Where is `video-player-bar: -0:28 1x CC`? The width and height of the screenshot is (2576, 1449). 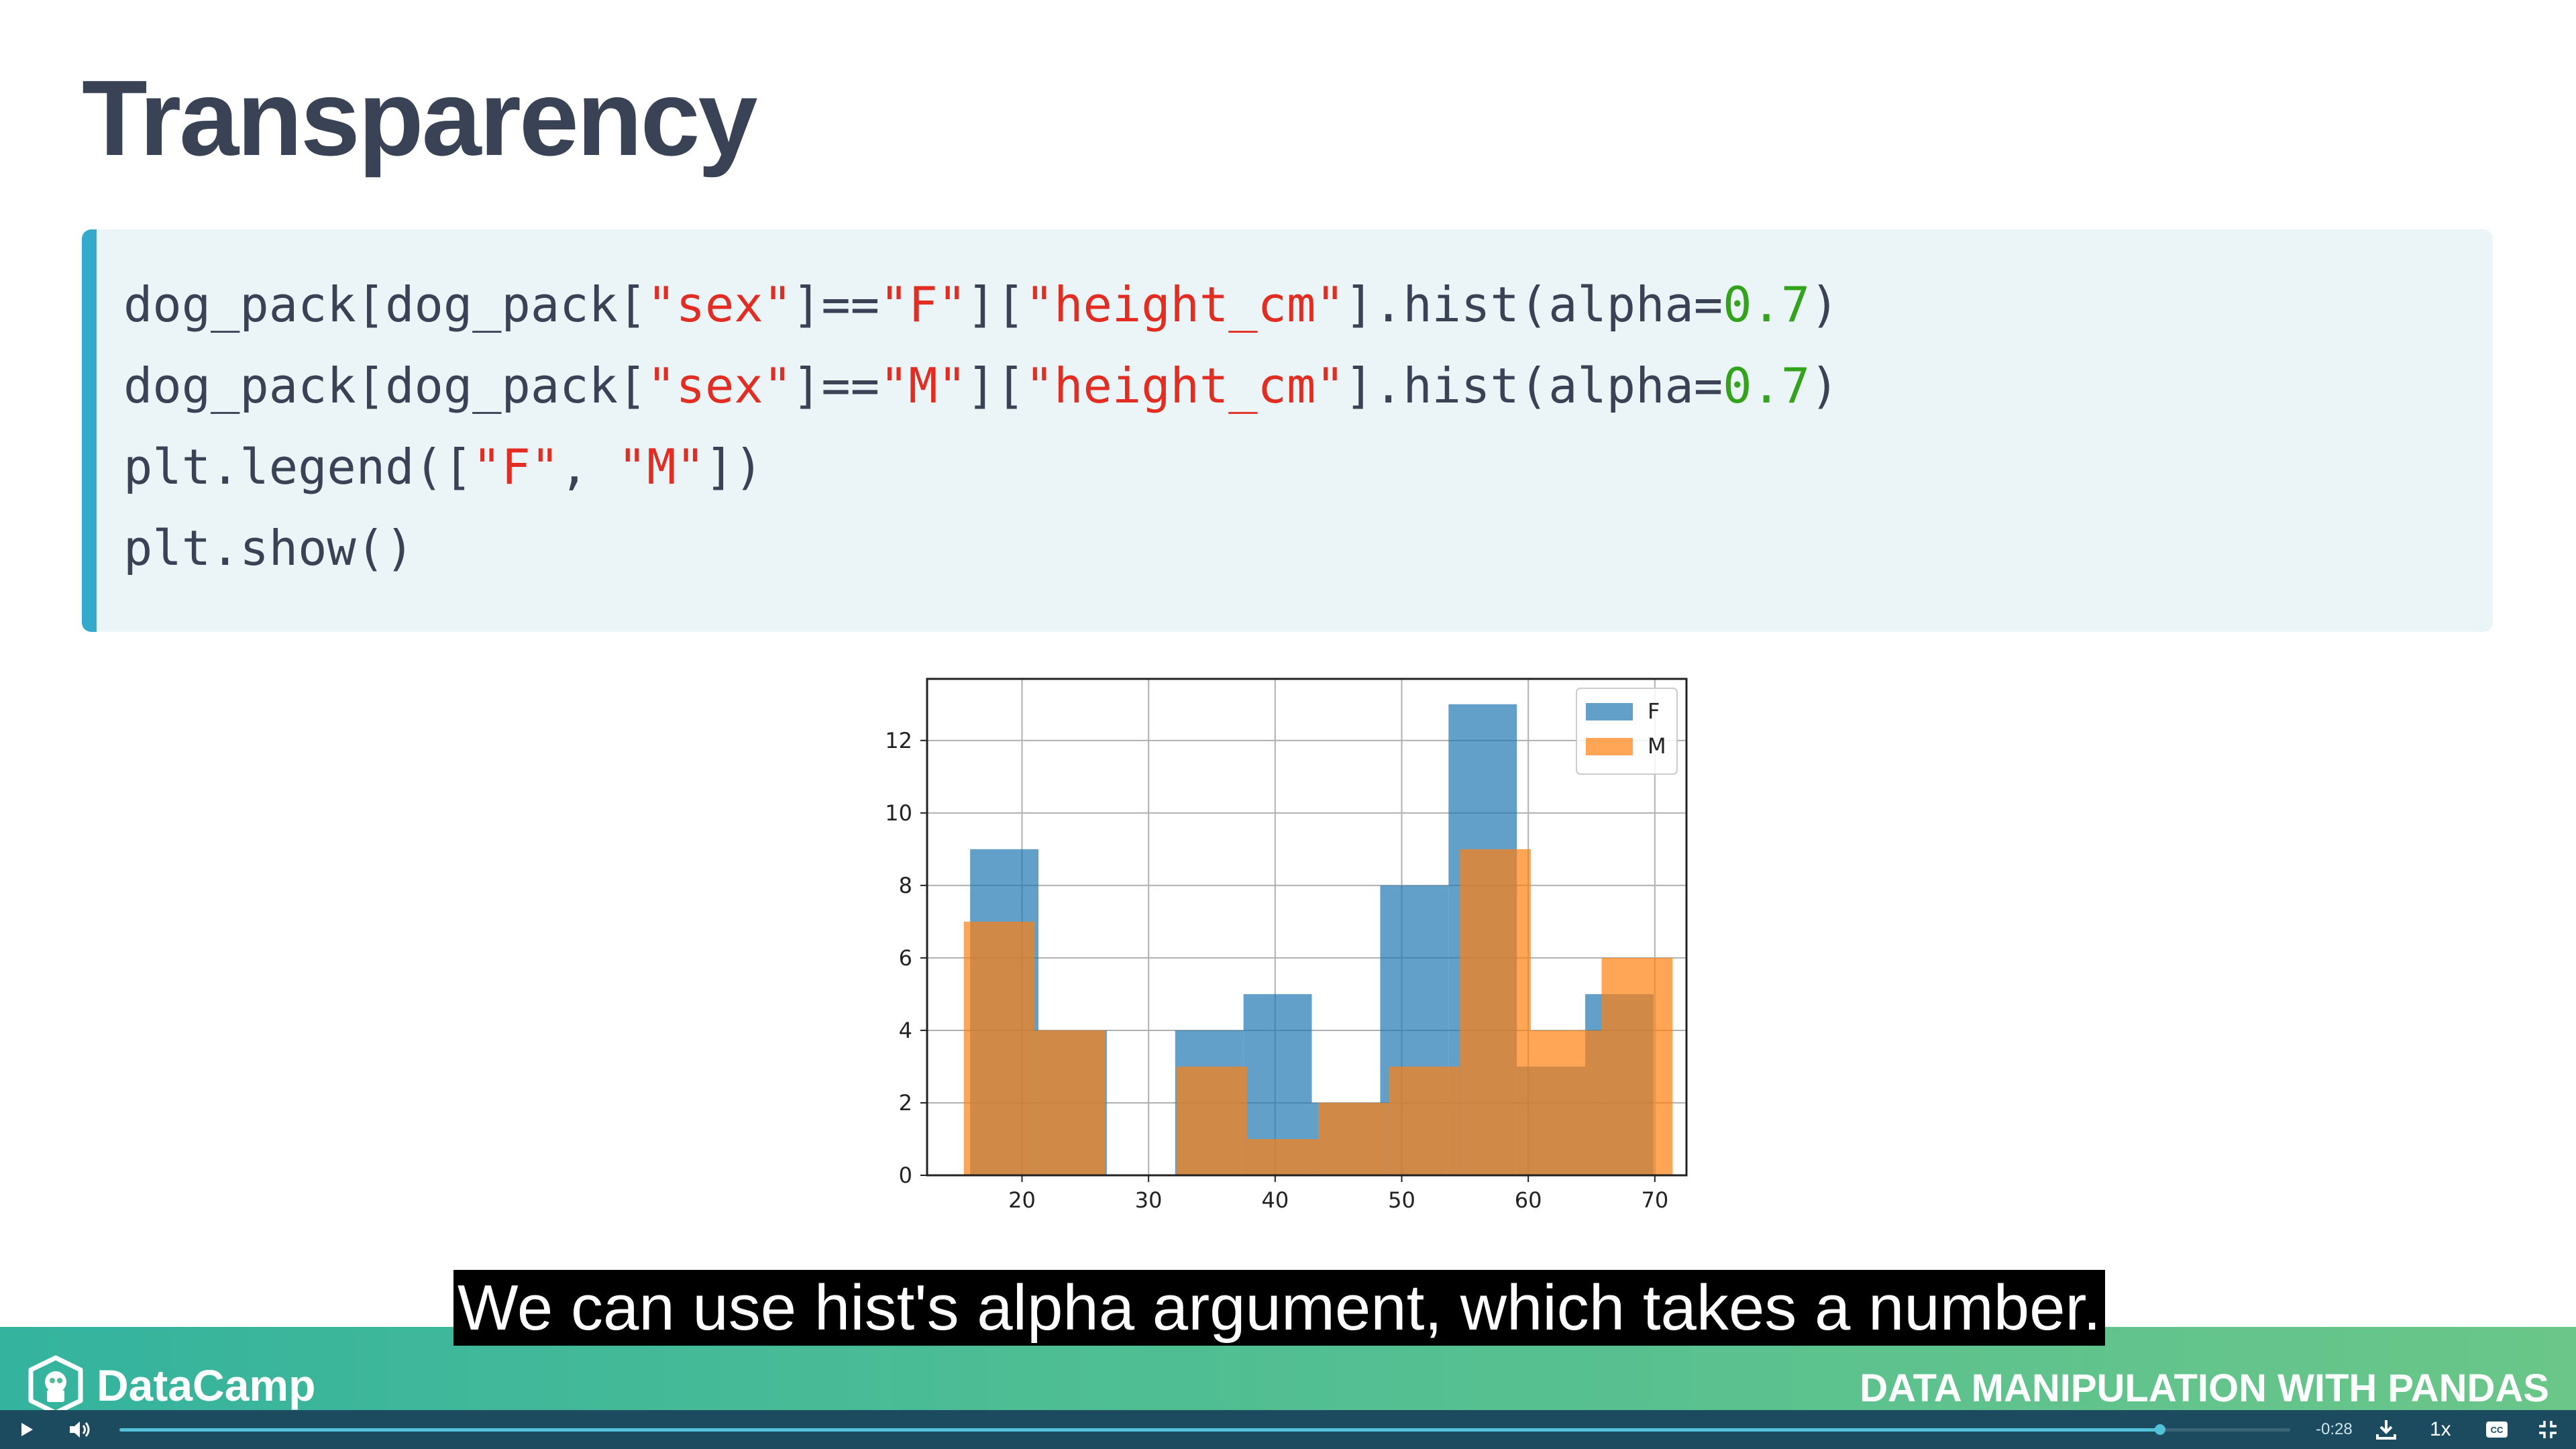 video-player-bar: -0:28 1x CC is located at coordinates (1288, 1429).